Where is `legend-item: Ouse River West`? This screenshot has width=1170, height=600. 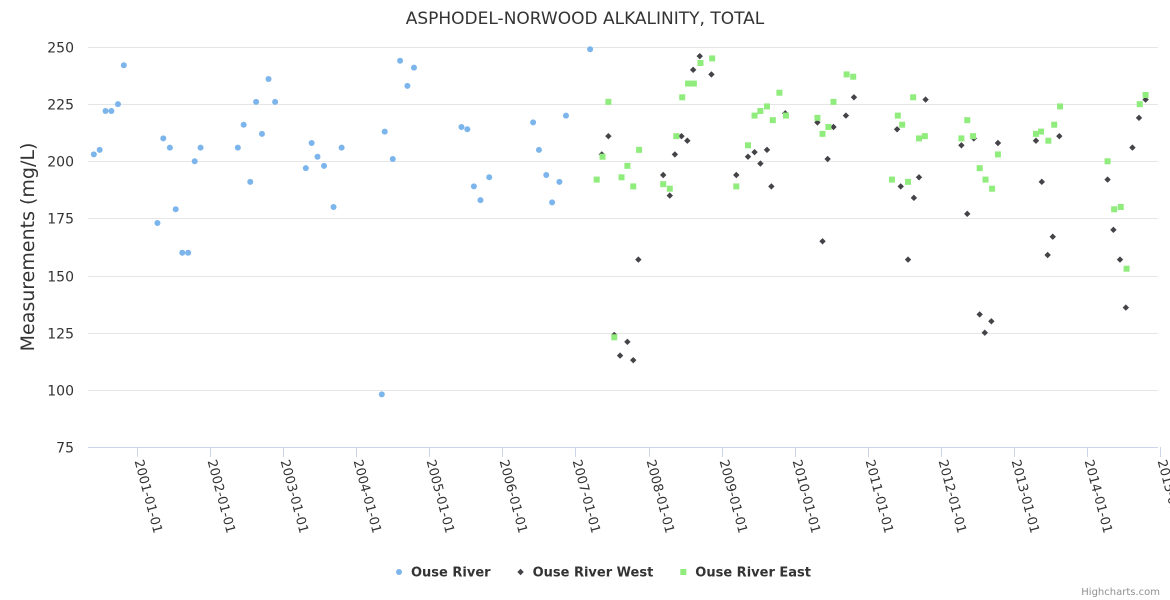
legend-item: Ouse River West is located at coordinates (585, 573).